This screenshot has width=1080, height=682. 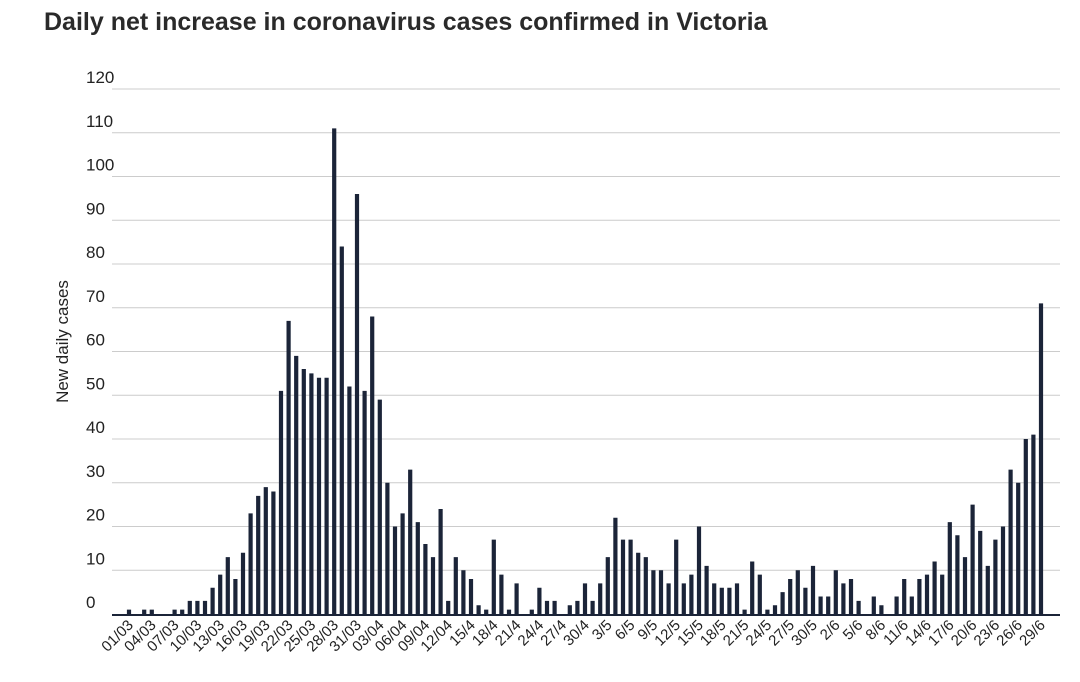 What do you see at coordinates (62, 341) in the screenshot?
I see `y-axis-label: New daily cases` at bounding box center [62, 341].